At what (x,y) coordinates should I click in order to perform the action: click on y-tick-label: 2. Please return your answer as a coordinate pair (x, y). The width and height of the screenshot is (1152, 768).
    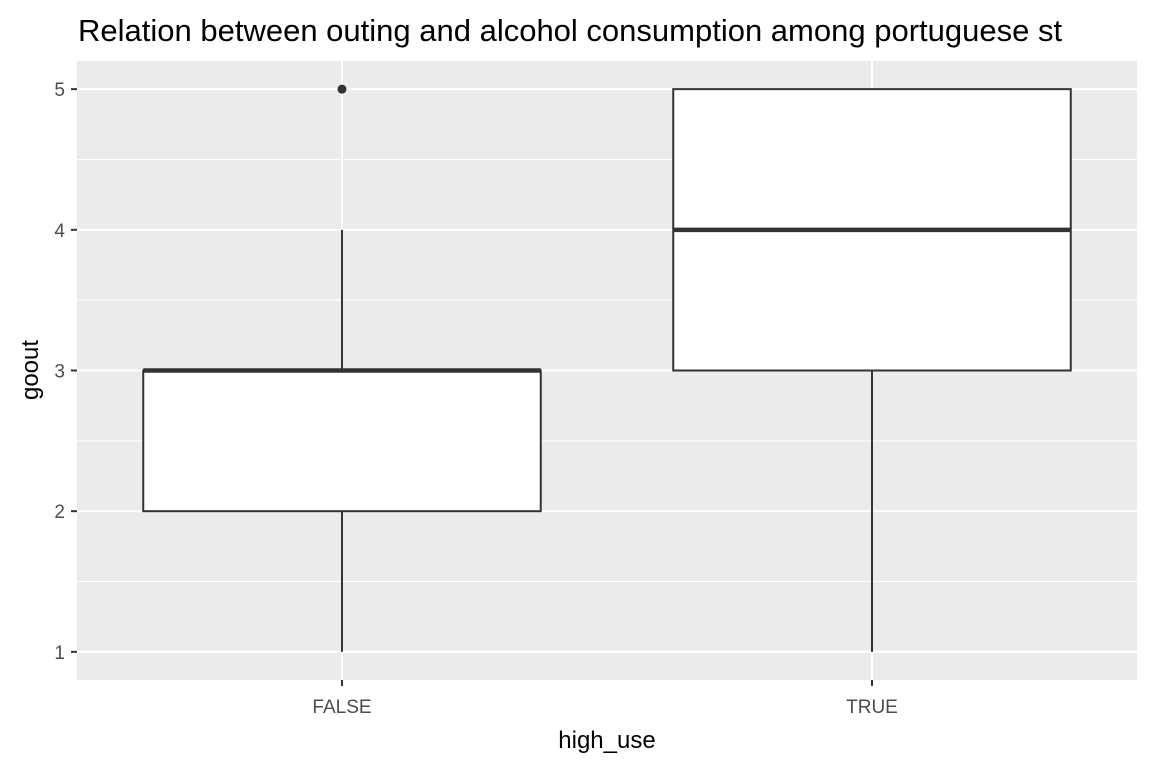
    Looking at the image, I should click on (59, 512).